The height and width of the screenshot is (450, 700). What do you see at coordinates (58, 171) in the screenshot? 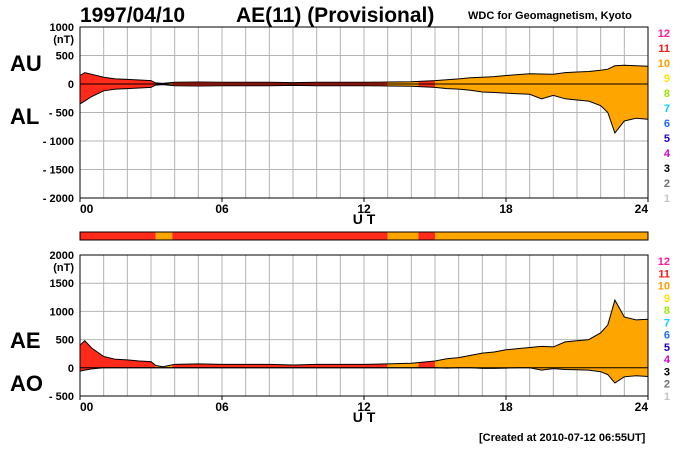
I see `y-tick-label: - 1500` at bounding box center [58, 171].